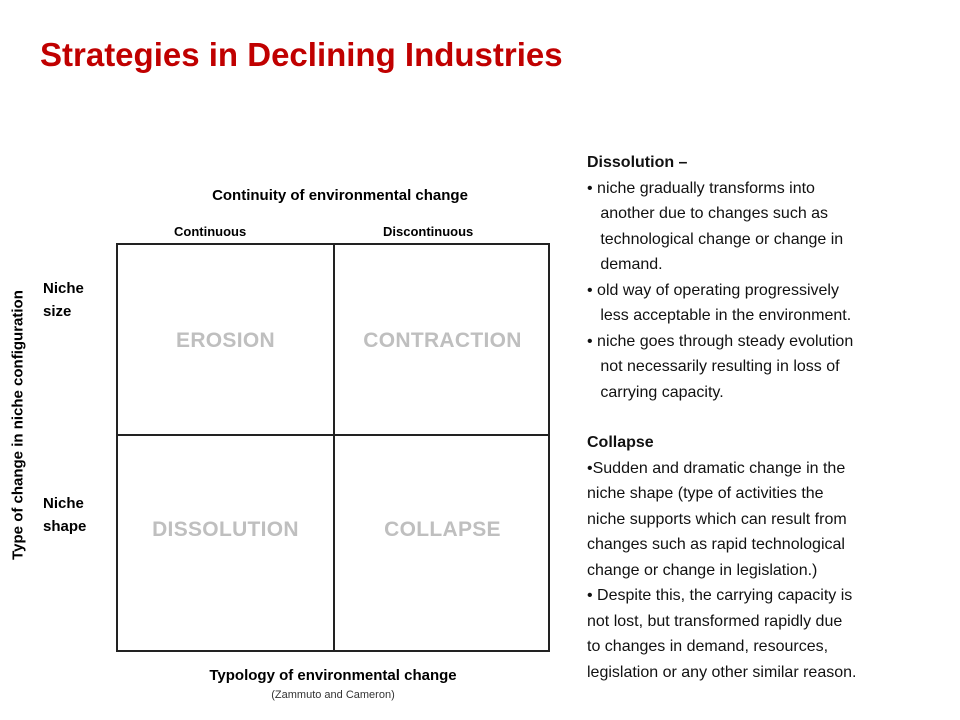 This screenshot has height=720, width=960. I want to click on spacer, so click(773, 417).